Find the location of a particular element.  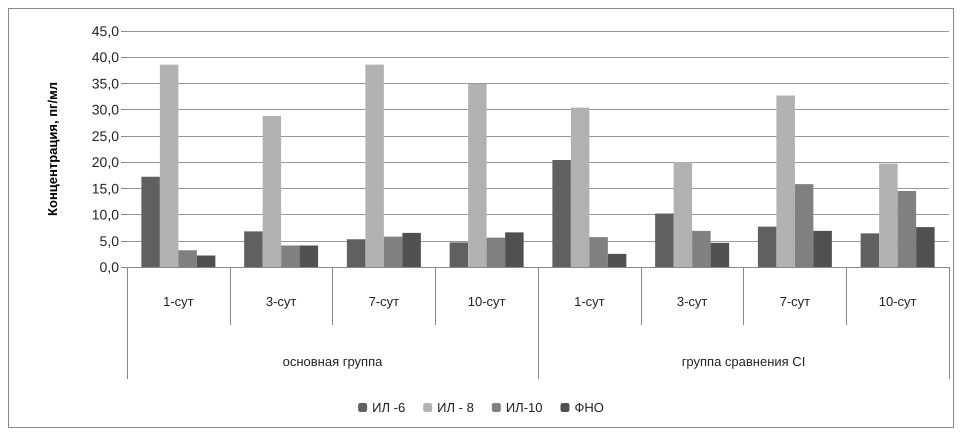

y-tick-label: 0,0 is located at coordinates (110, 267).